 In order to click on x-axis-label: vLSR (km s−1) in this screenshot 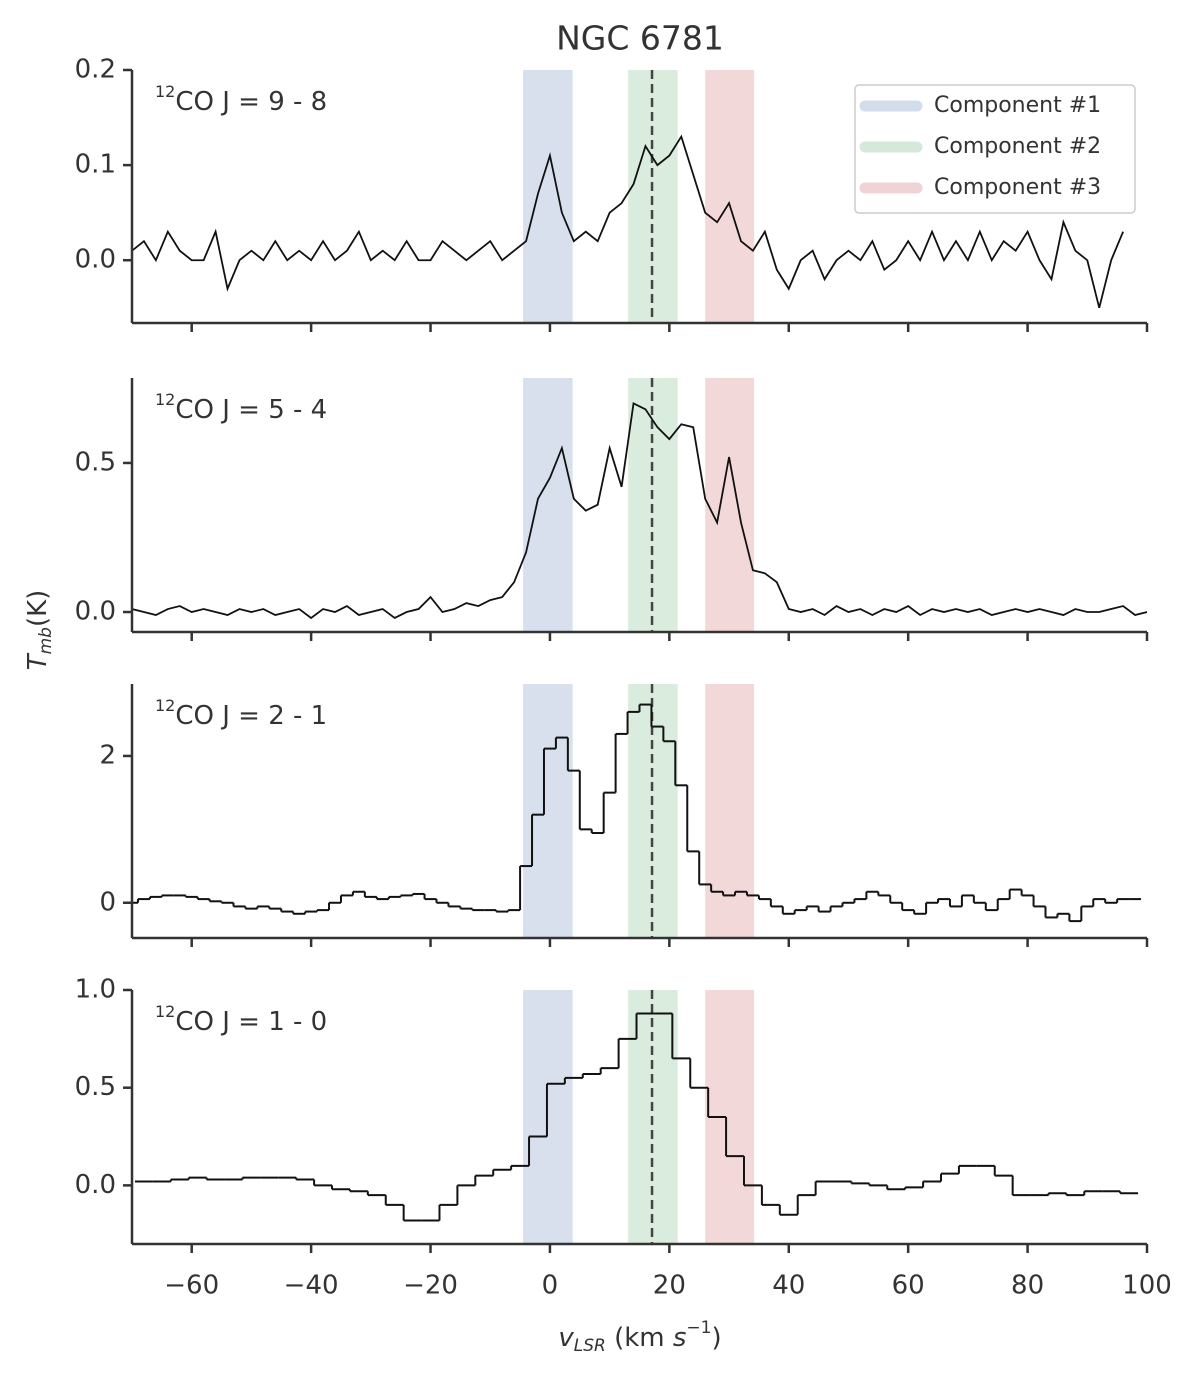, I will do `click(639, 1337)`.